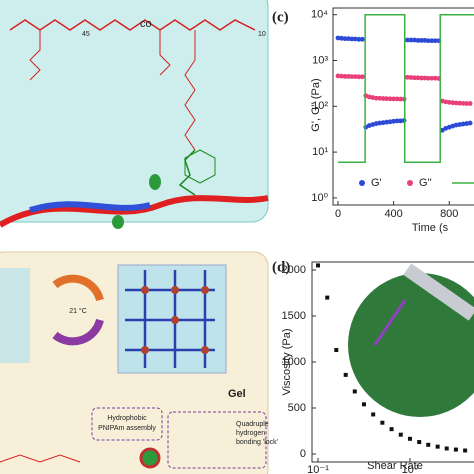 This screenshot has width=474, height=474. Describe the element at coordinates (294, 270) in the screenshot. I see `y-tick-label: 2000` at that location.